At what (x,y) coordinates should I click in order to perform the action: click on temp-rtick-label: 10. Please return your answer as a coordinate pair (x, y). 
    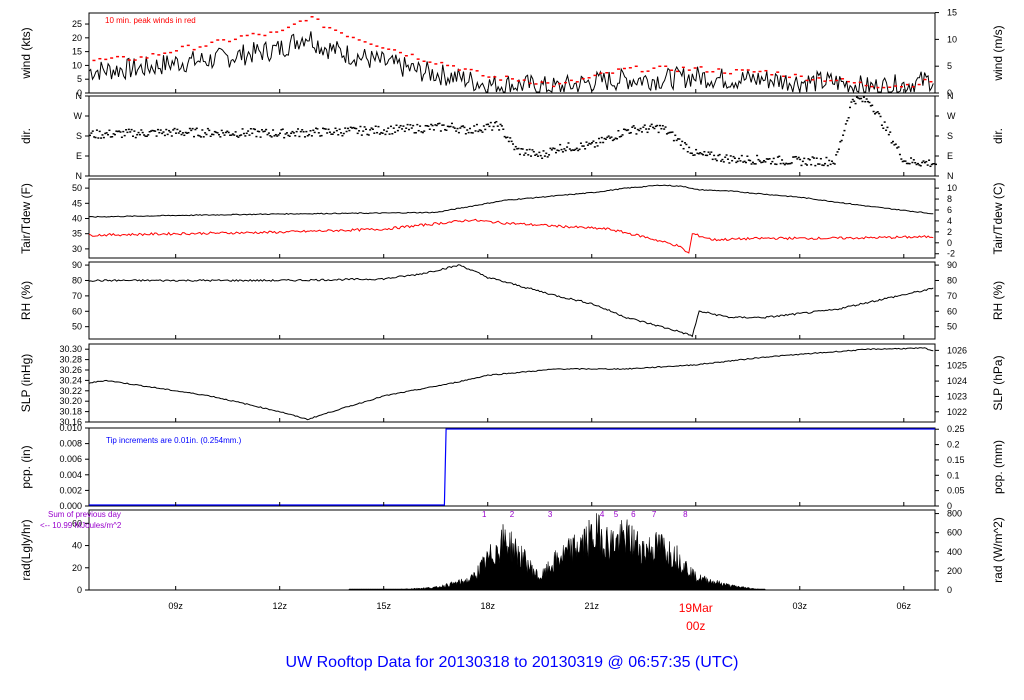
    Looking at the image, I should click on (952, 188).